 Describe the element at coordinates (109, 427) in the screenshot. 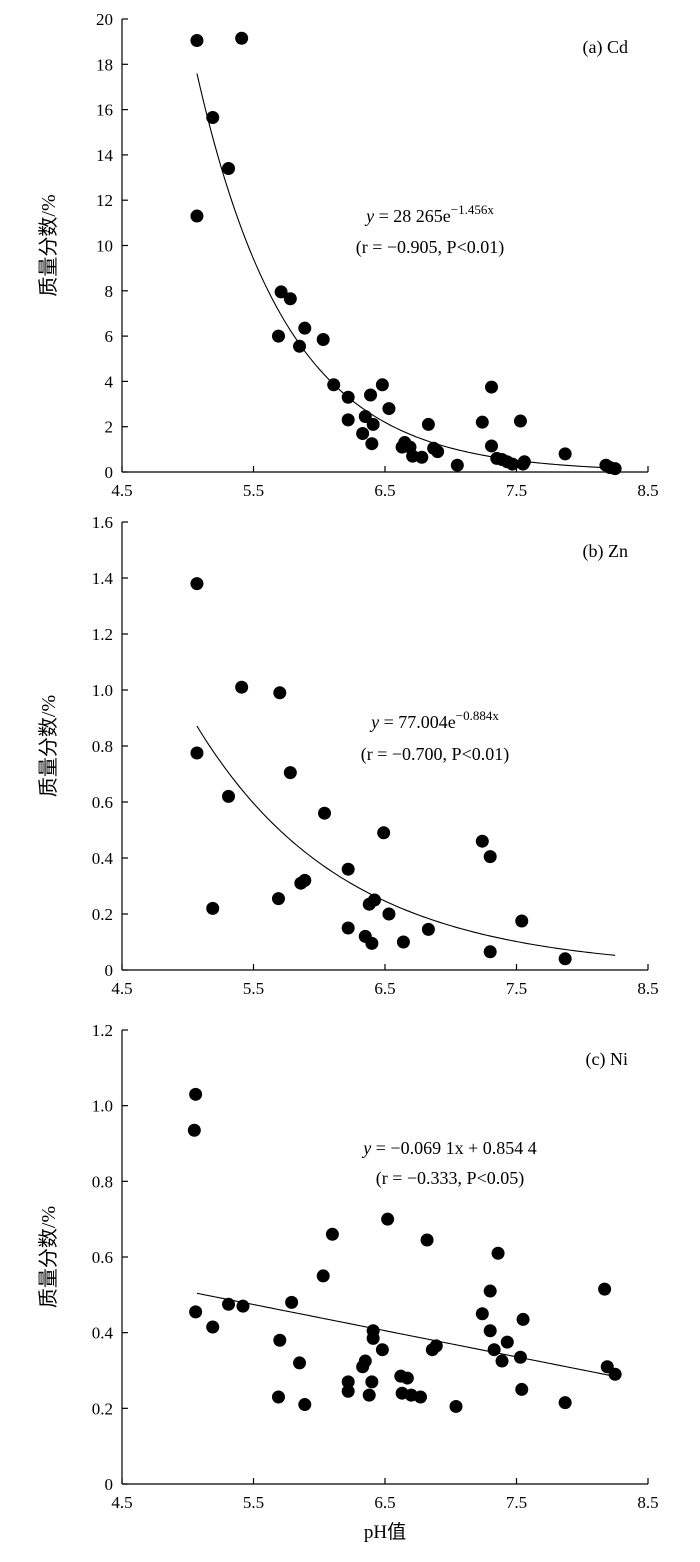

I see `y-tick-label: 2` at that location.